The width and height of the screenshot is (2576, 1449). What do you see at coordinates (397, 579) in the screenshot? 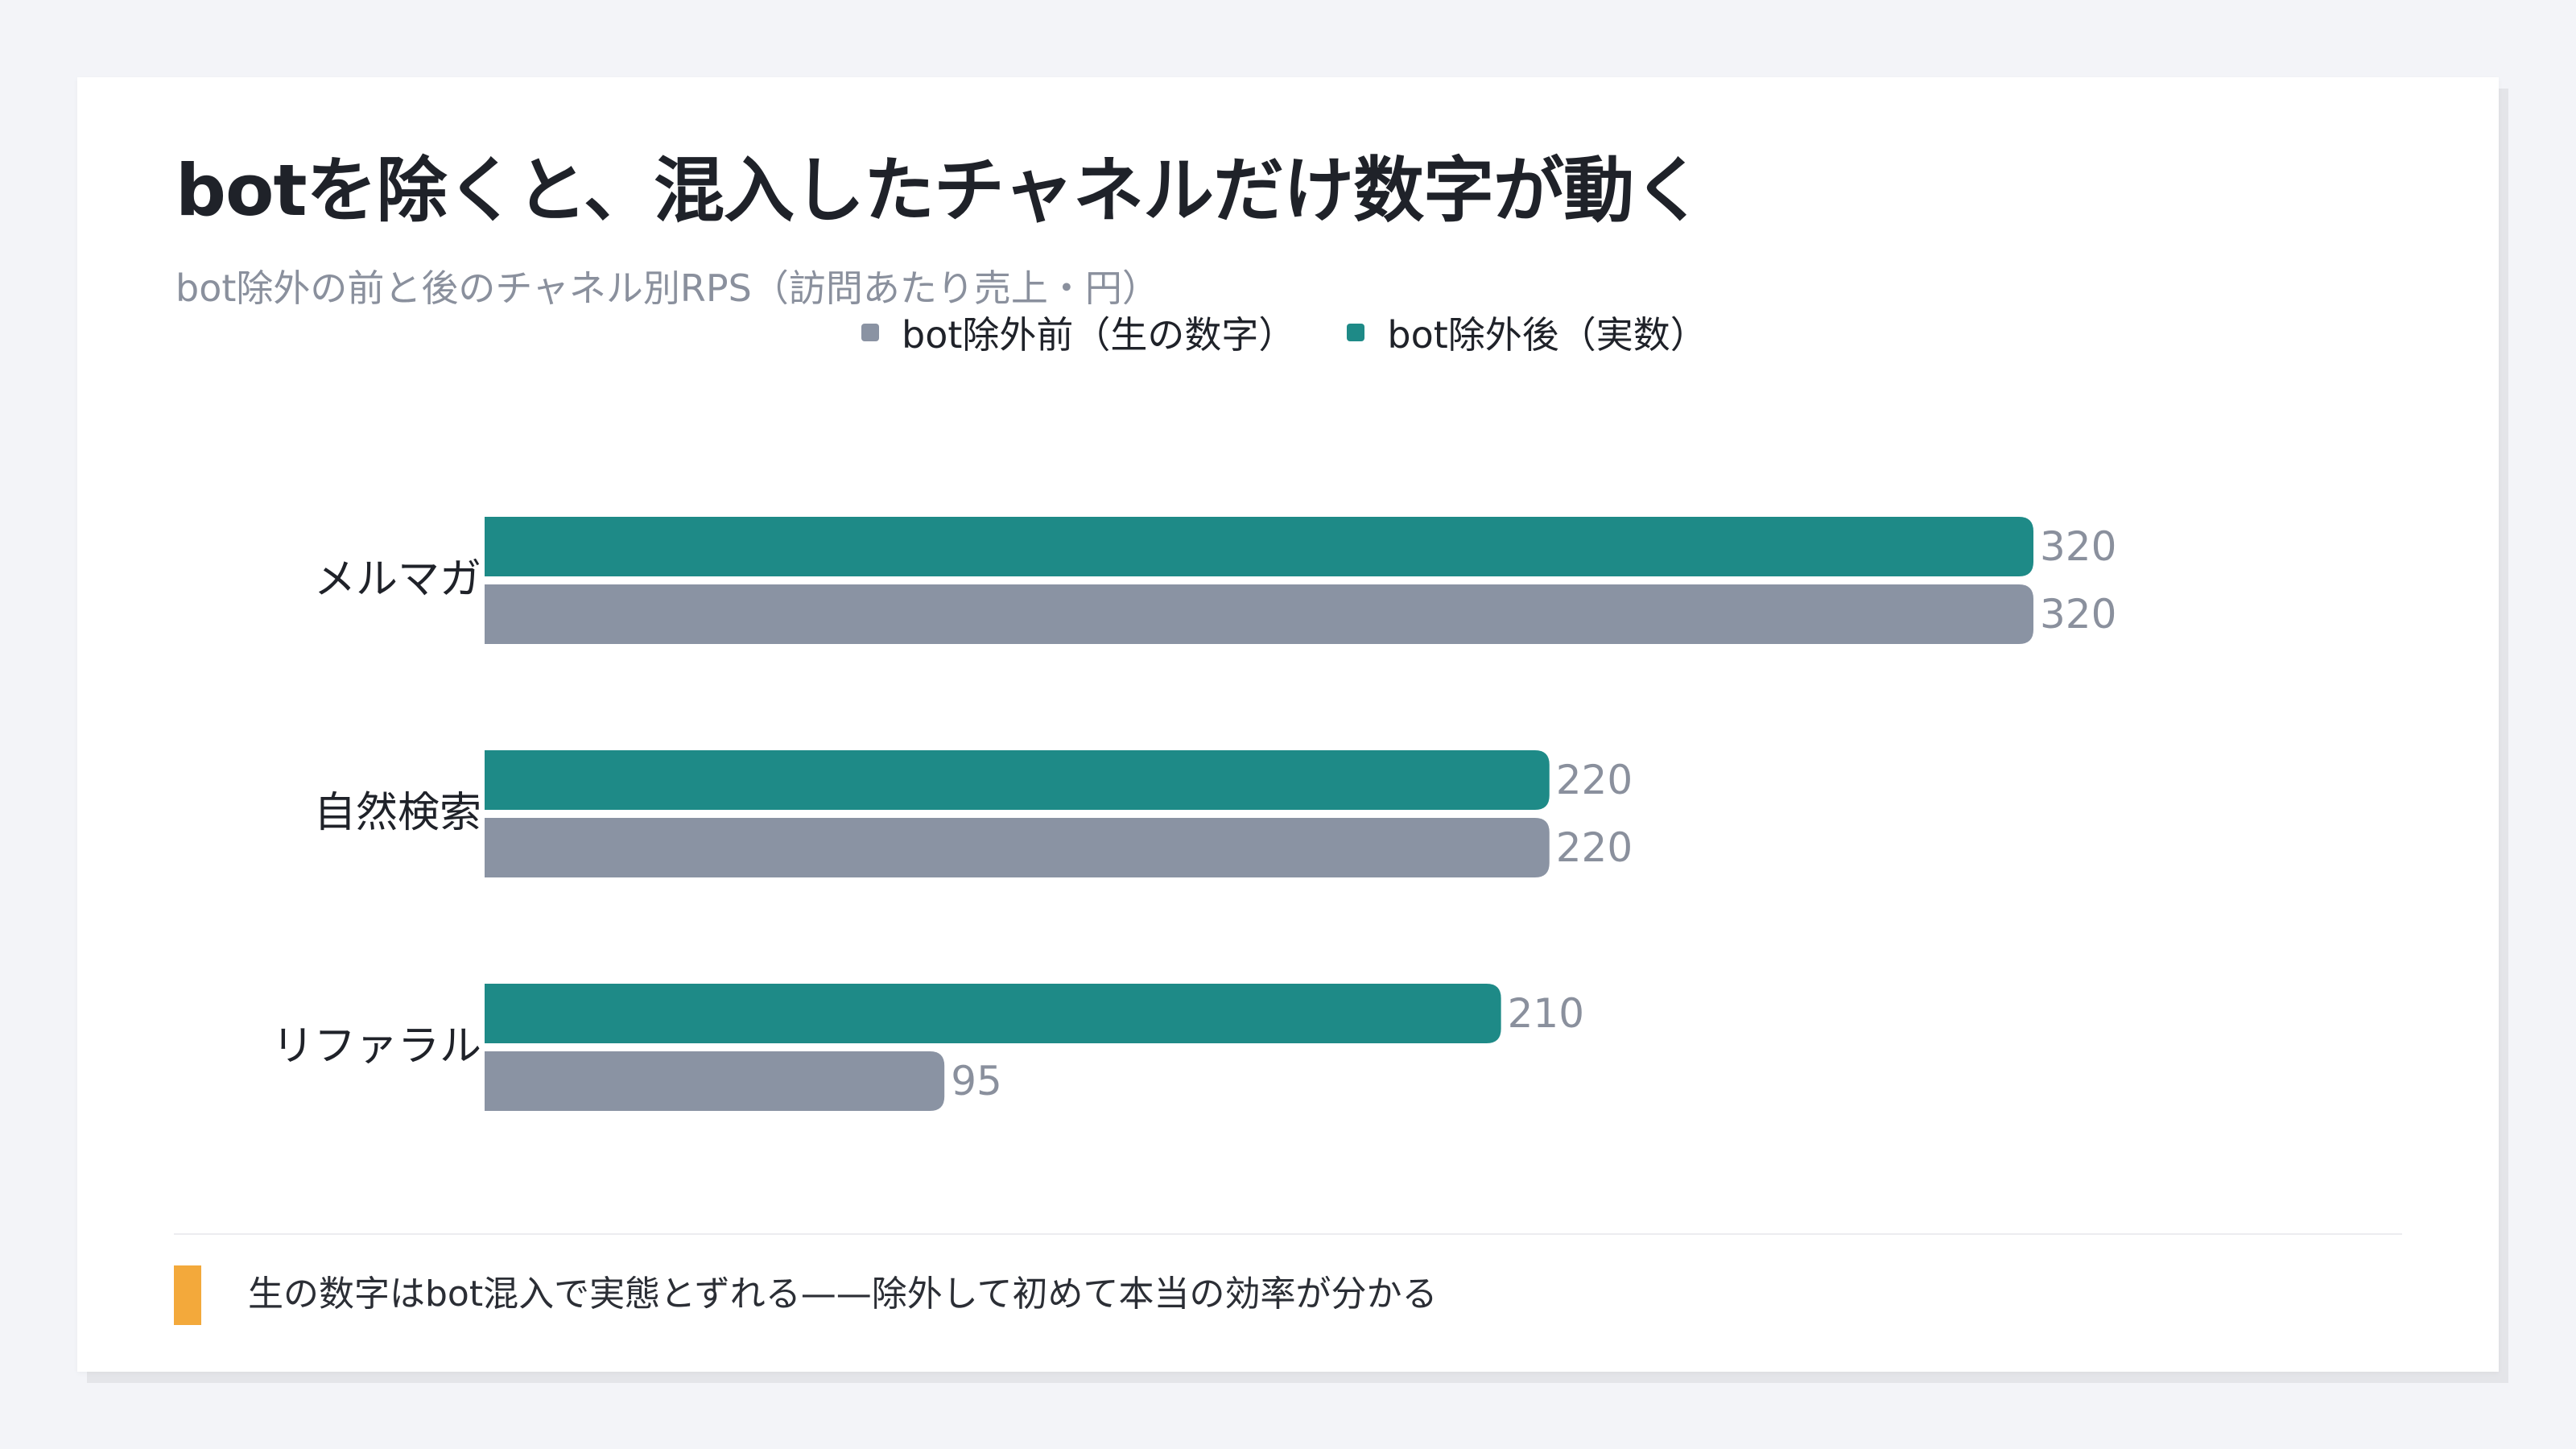
I see `category-label: メルマガ` at bounding box center [397, 579].